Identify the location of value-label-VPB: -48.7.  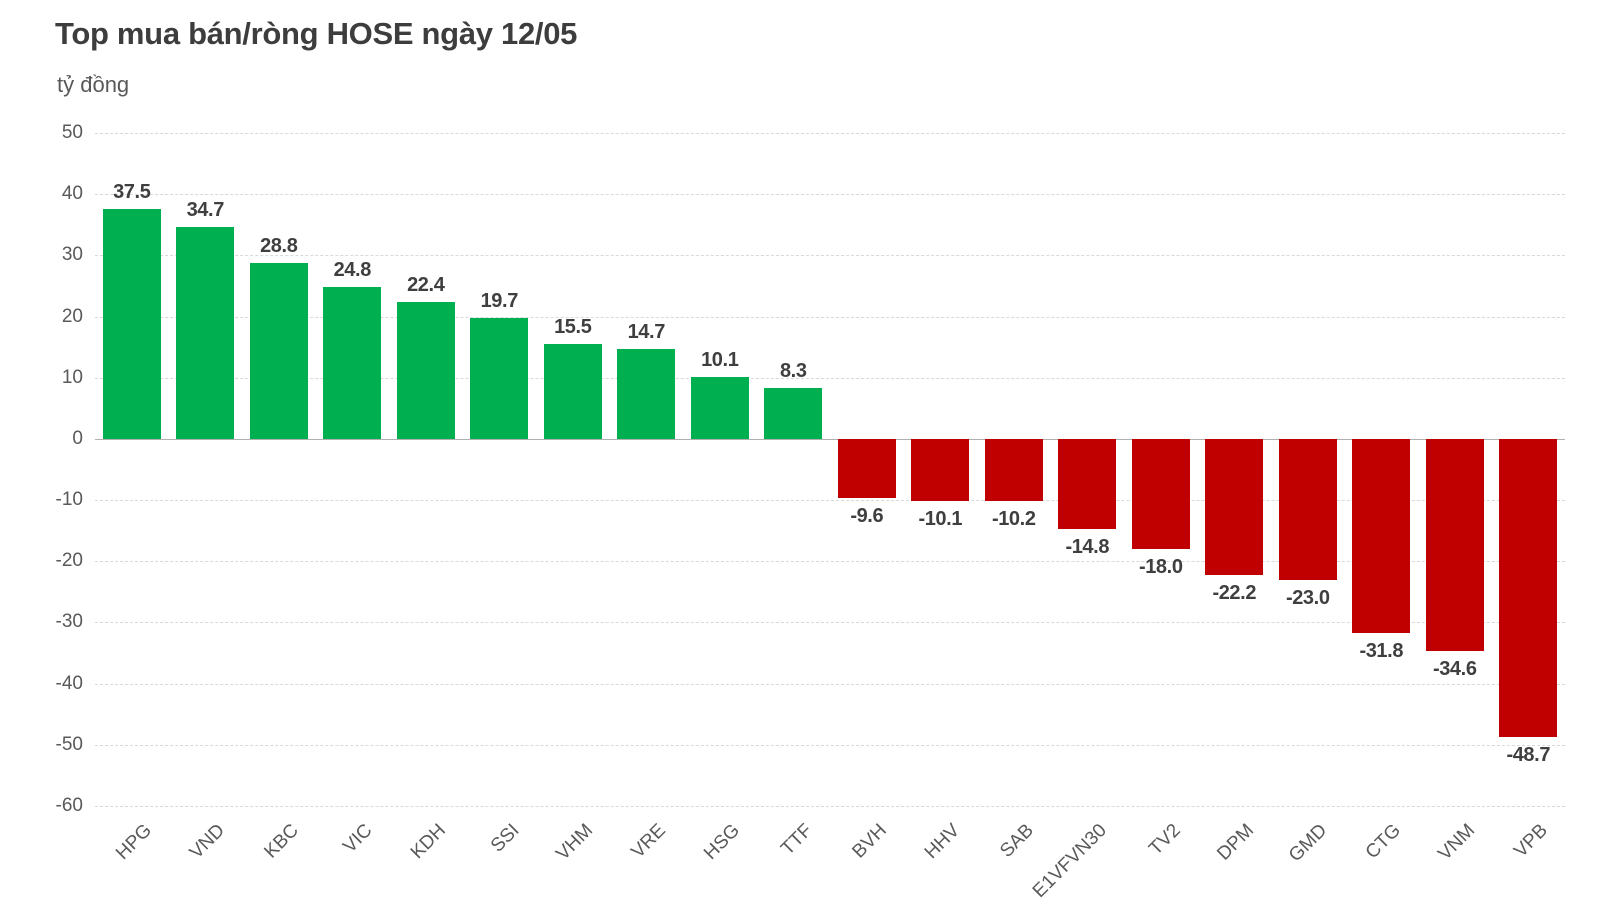
(1528, 754).